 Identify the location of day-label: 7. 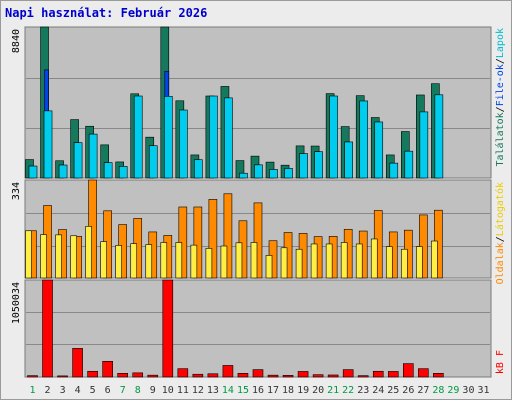
(123, 390).